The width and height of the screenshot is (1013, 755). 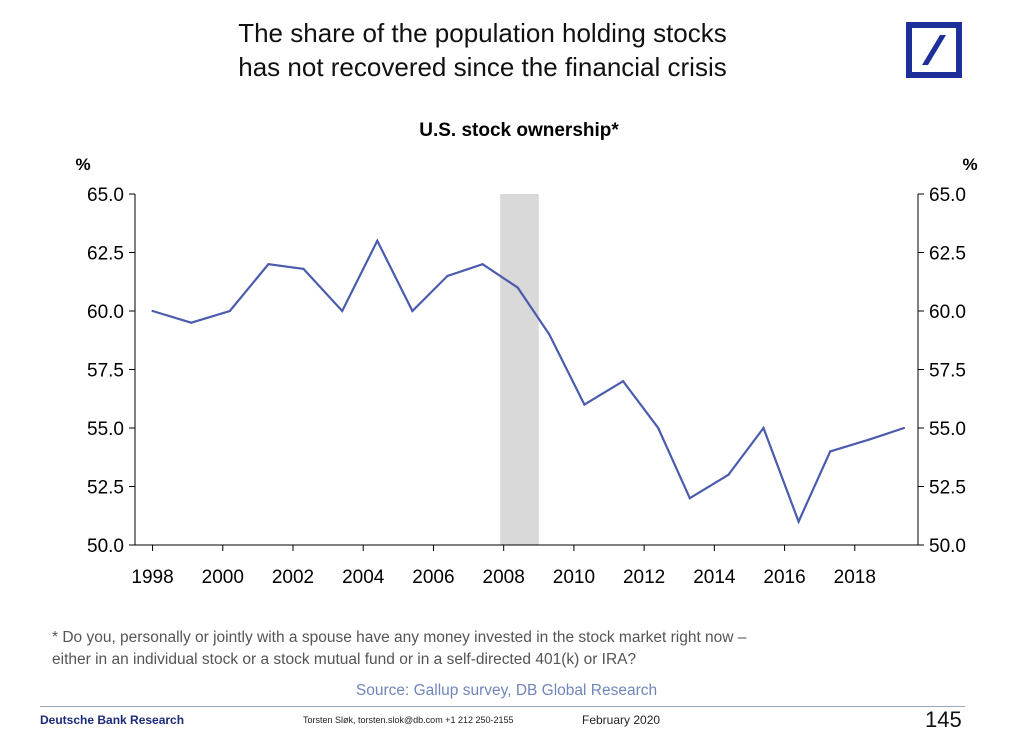 What do you see at coordinates (714, 577) in the screenshot?
I see `x-tick-label: 2014` at bounding box center [714, 577].